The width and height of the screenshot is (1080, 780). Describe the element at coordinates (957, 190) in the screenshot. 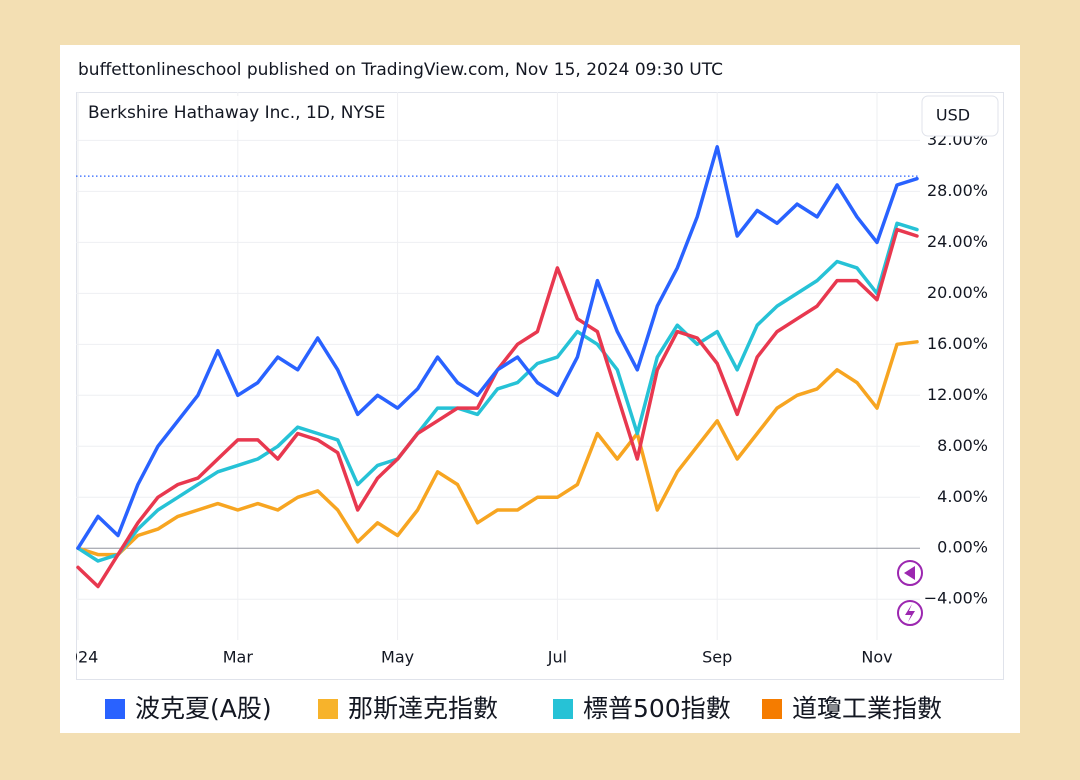

I see `y-tick-label: 28.00%` at that location.